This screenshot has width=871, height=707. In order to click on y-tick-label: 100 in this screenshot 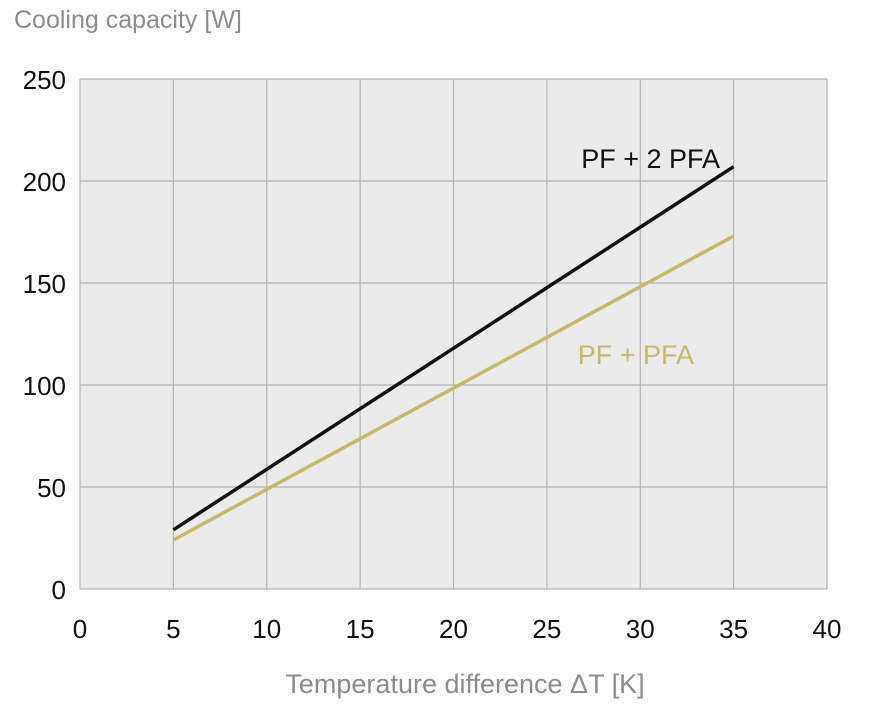, I will do `click(44, 386)`.